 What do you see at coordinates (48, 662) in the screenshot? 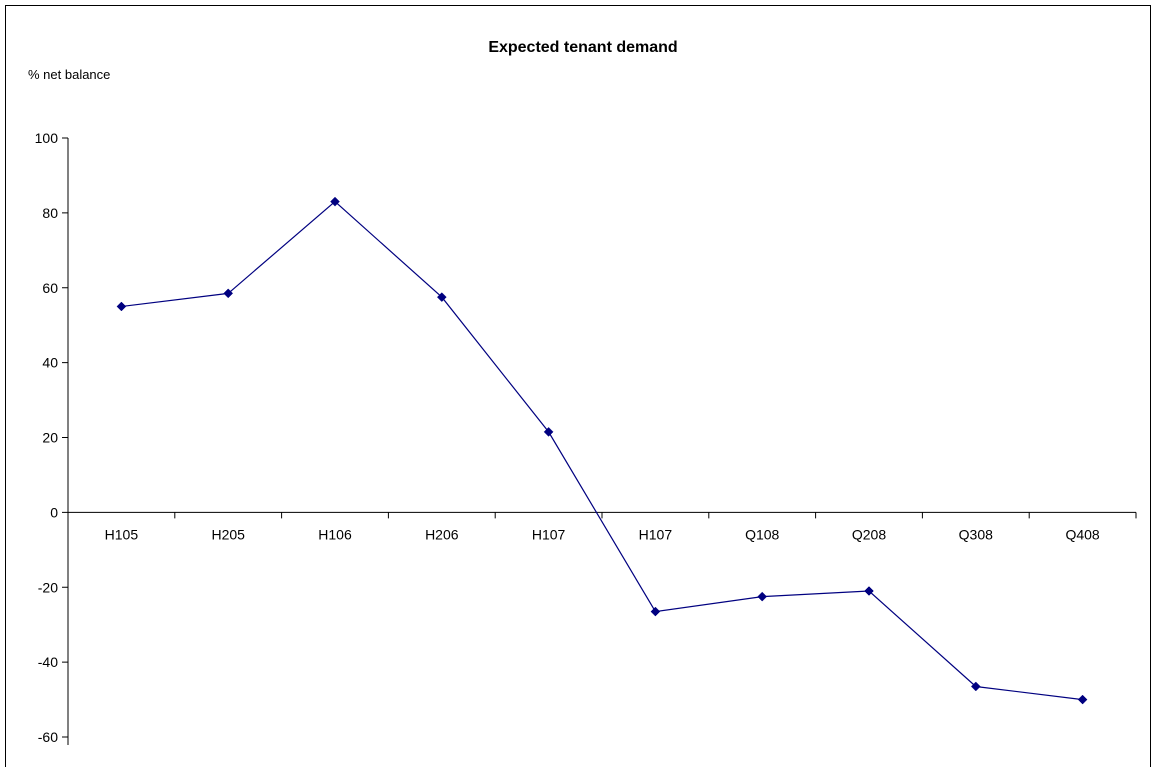
I see `y-tick-label: -40` at bounding box center [48, 662].